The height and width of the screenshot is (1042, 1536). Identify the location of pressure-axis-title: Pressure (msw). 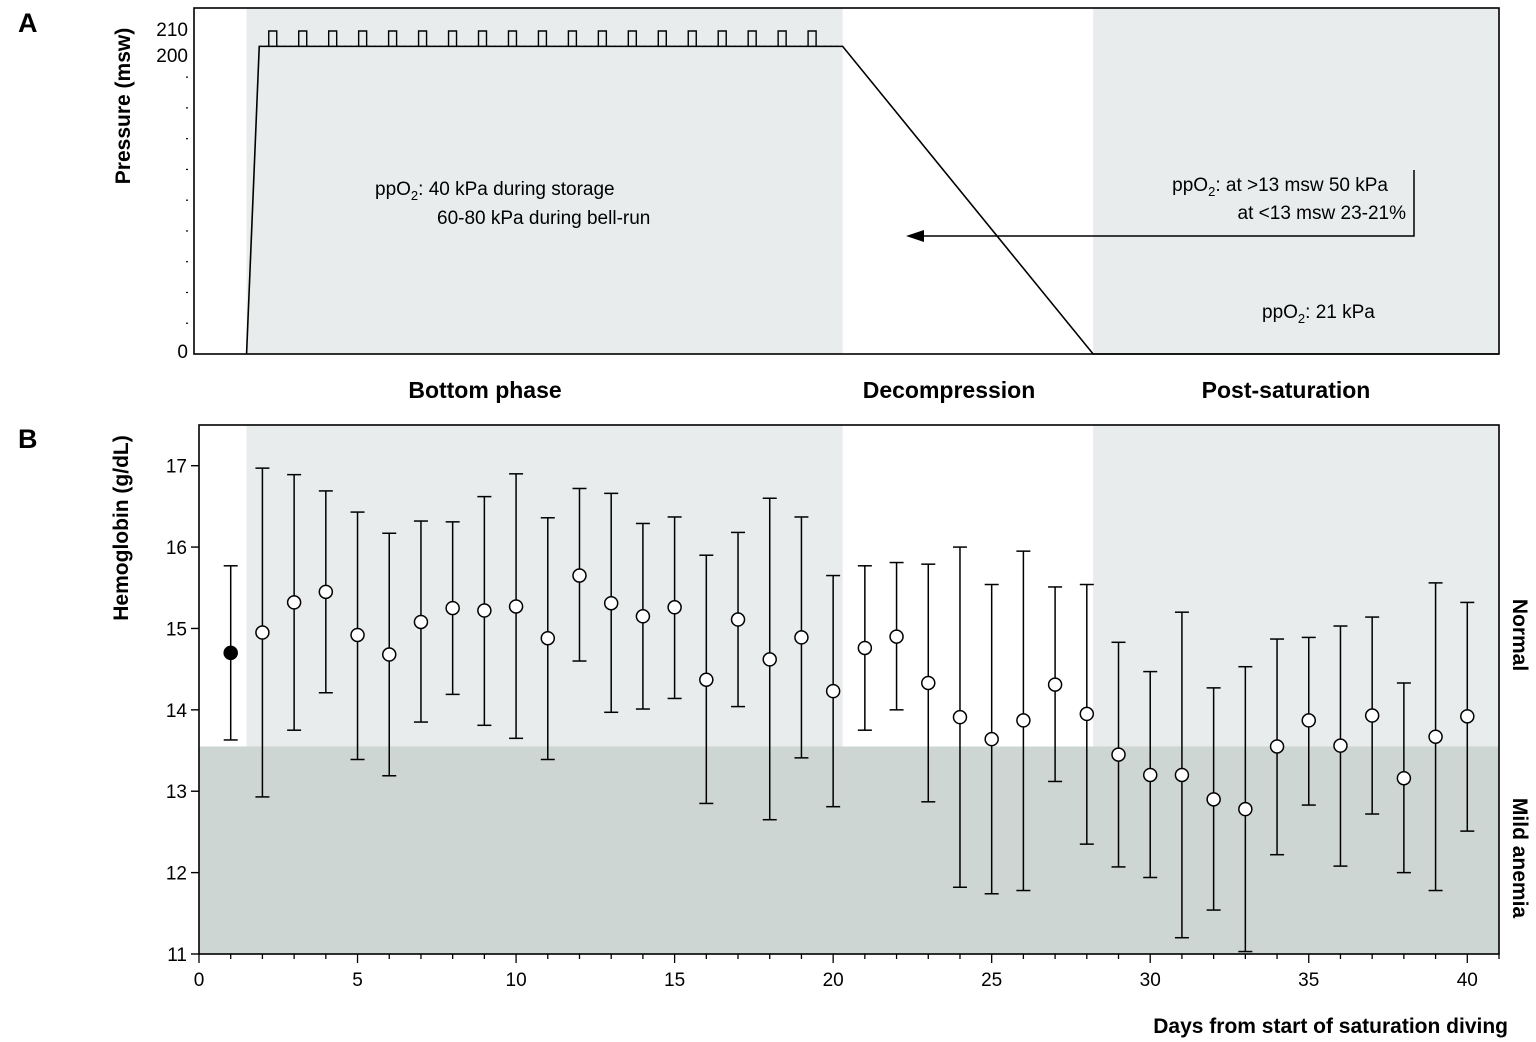
(123, 106).